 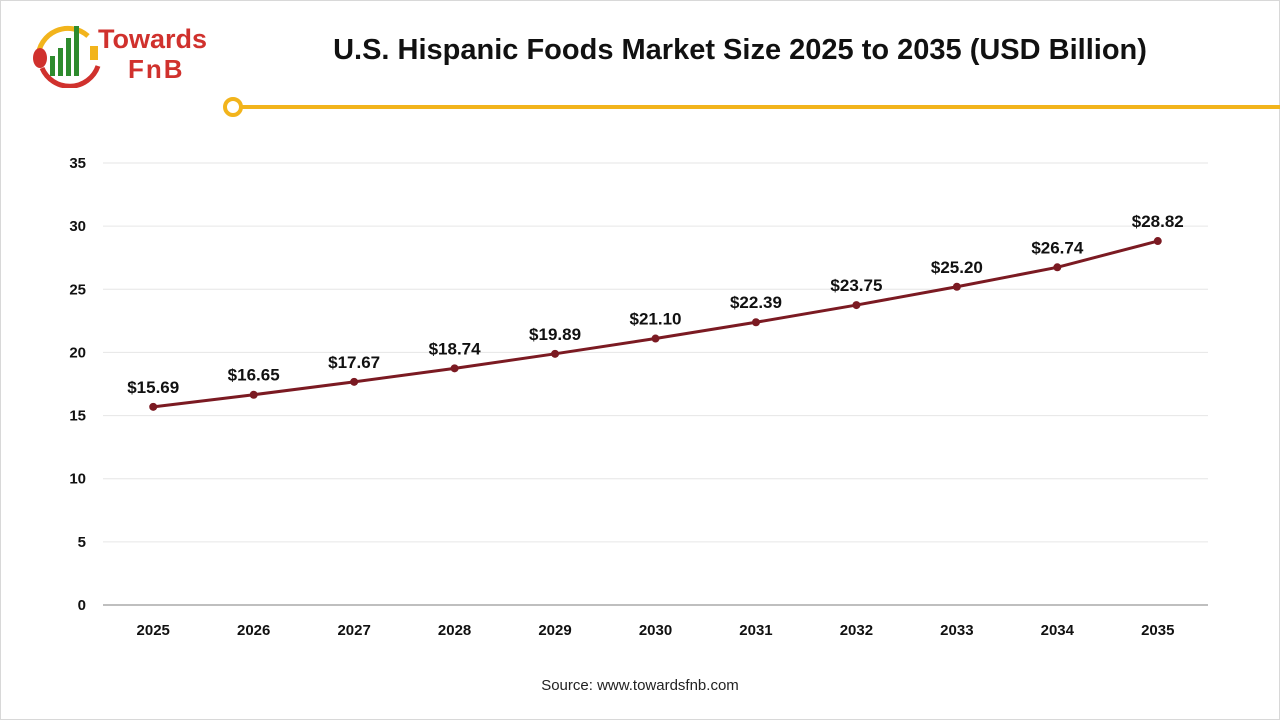 I want to click on towardsfnb-logo: Towards FnB, so click(x=123, y=53).